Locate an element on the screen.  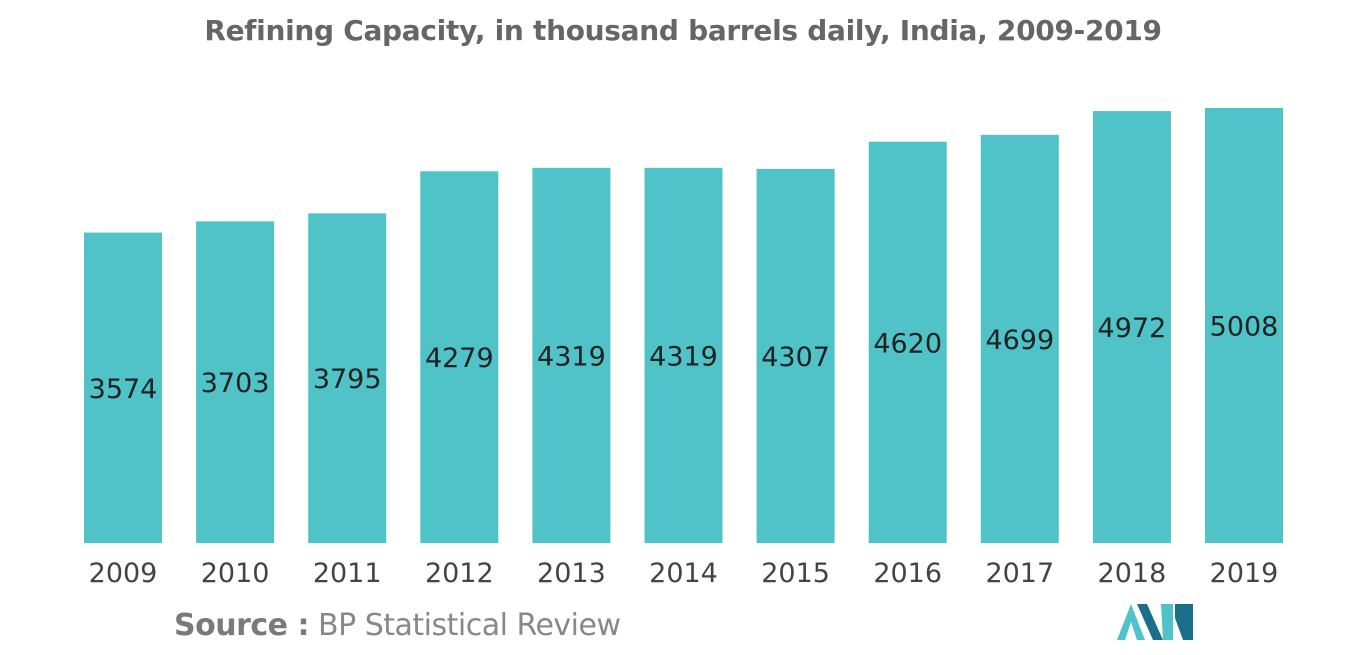
x-tick-label-2019: 2019 is located at coordinates (1244, 573).